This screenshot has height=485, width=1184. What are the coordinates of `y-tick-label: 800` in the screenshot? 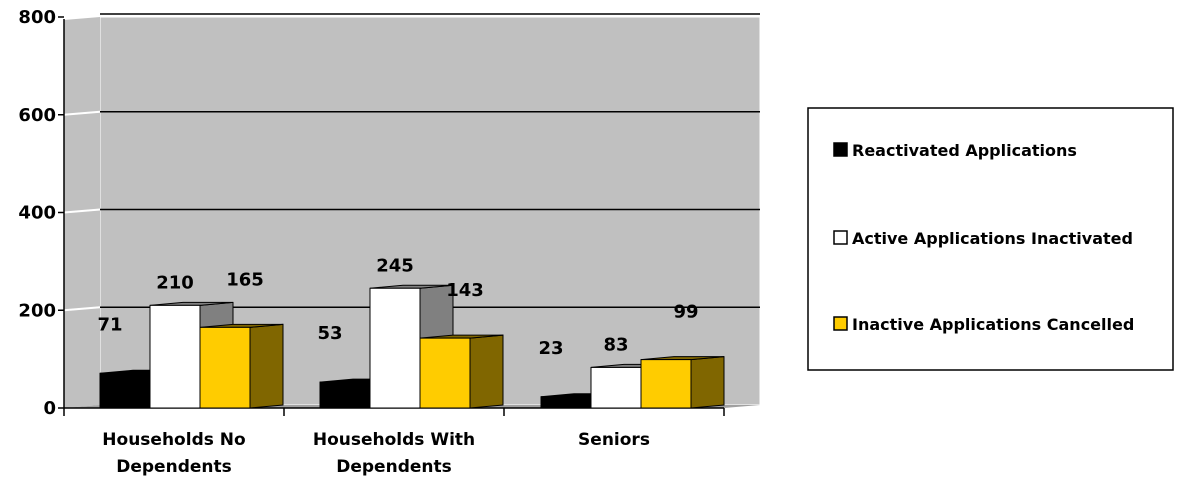 It's located at (37, 17).